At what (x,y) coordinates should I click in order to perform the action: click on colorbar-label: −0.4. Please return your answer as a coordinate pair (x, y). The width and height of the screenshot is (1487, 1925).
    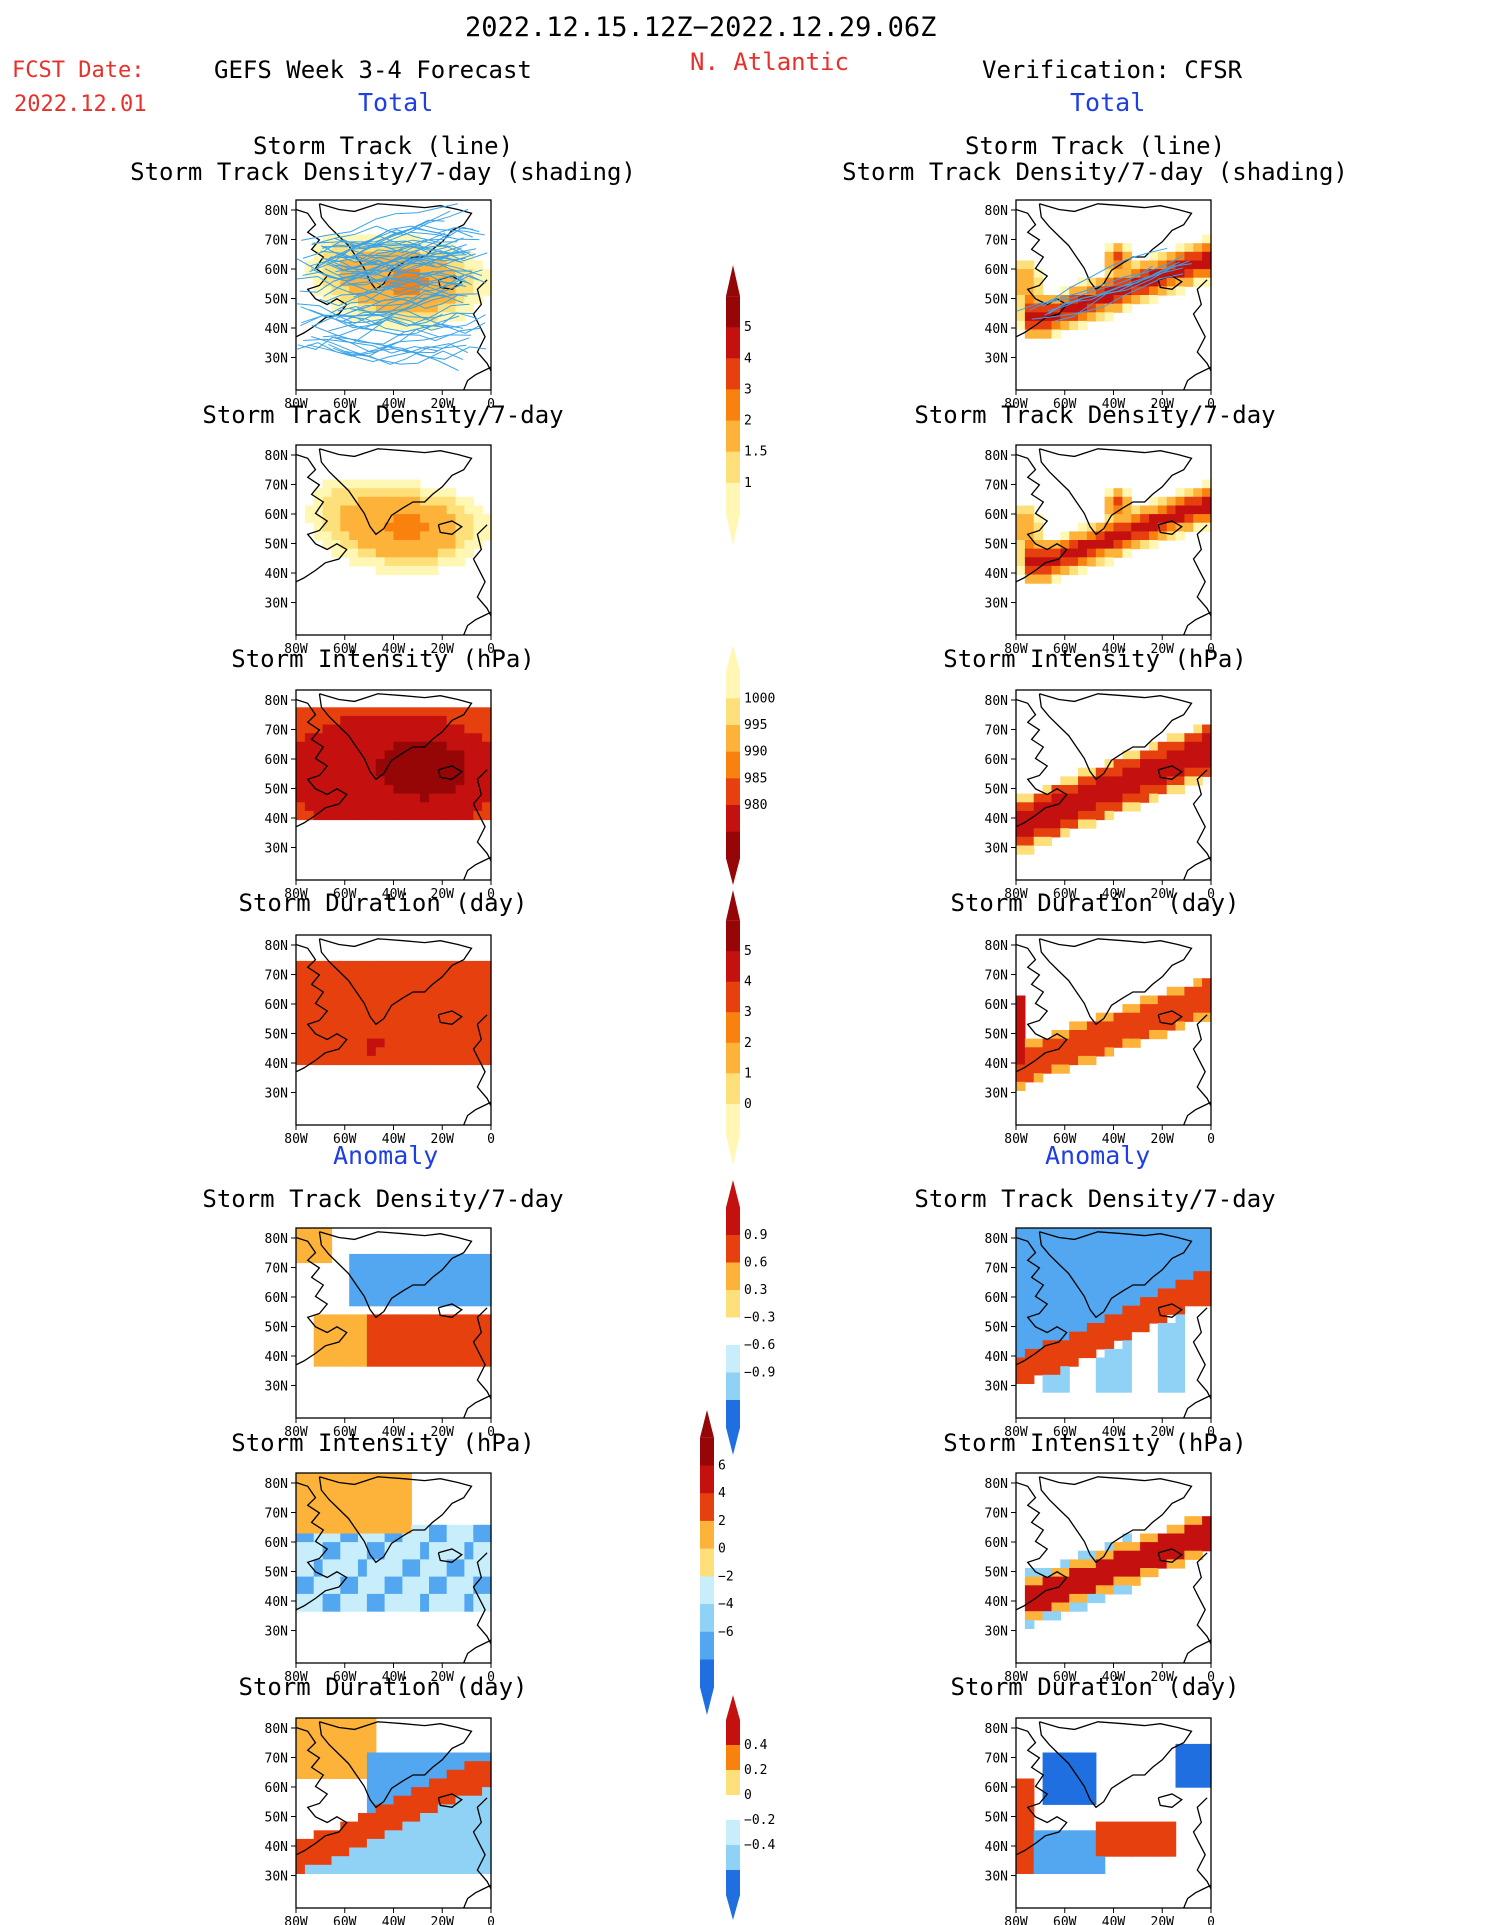
    Looking at the image, I should click on (759, 1845).